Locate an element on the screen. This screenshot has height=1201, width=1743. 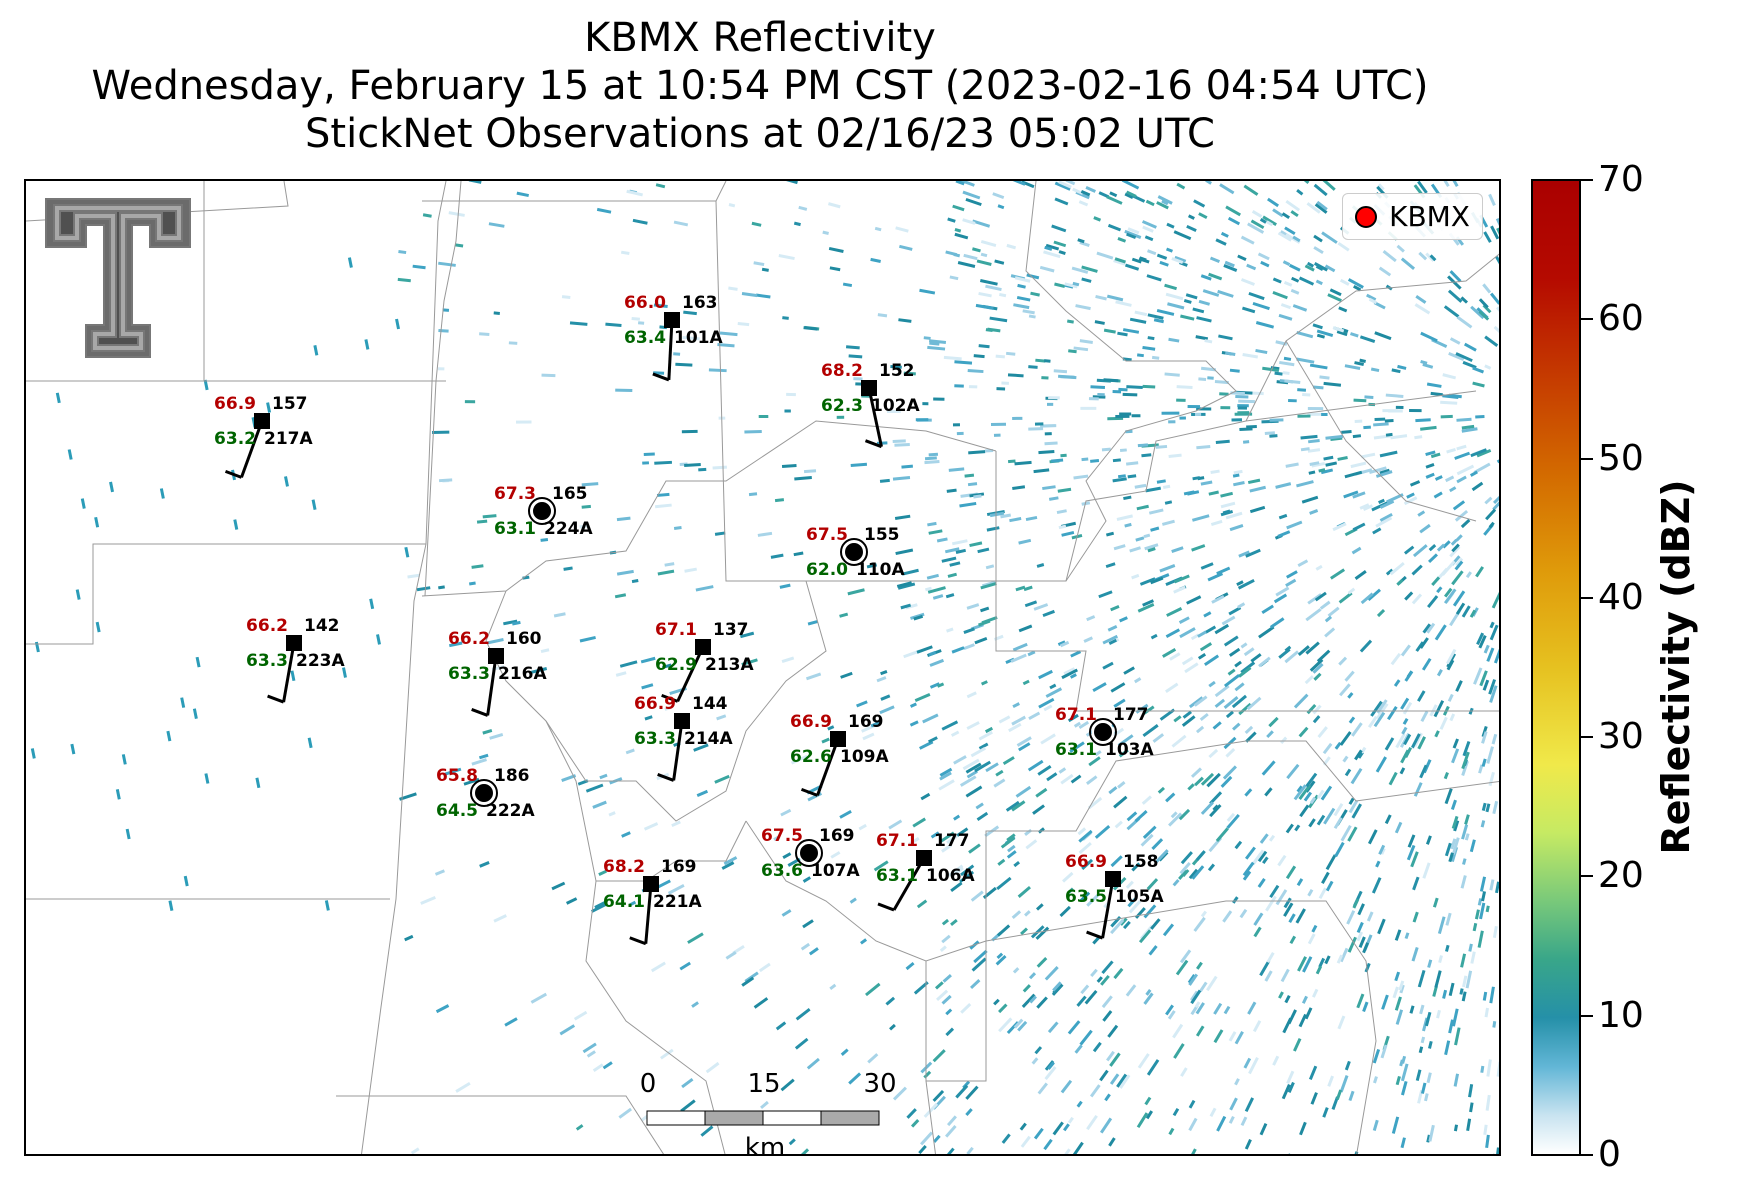
station-temperature: 65.8 is located at coordinates (457, 776).